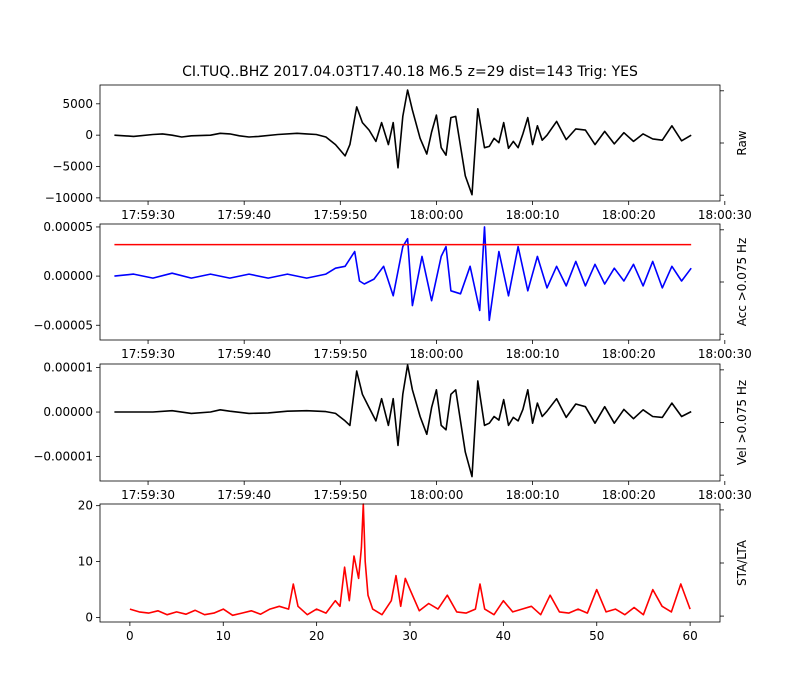 The image size is (800, 700). I want to click on y-tick-label: 10, so click(85, 562).